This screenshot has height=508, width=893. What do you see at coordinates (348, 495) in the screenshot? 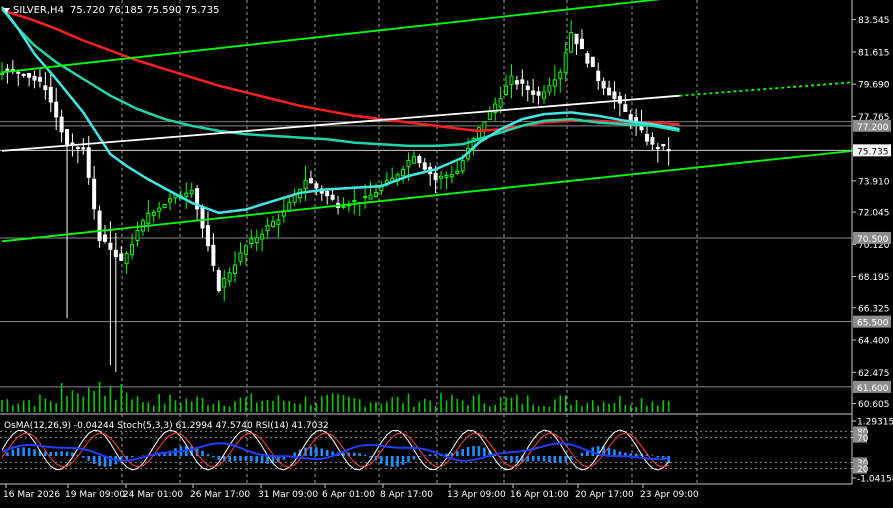
I see `time-tick-label: 6 Apr 01:00` at bounding box center [348, 495].